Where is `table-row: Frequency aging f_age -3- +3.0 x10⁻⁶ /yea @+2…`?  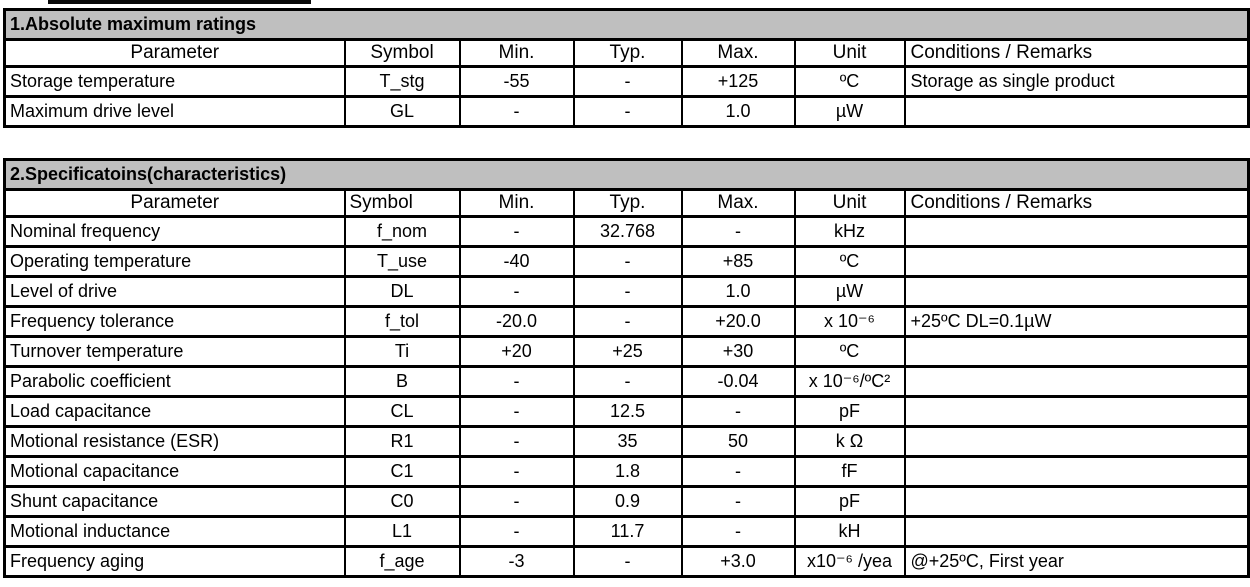 table-row: Frequency aging f_age -3- +3.0 x10⁻⁶ /yea @+2… is located at coordinates (626, 561).